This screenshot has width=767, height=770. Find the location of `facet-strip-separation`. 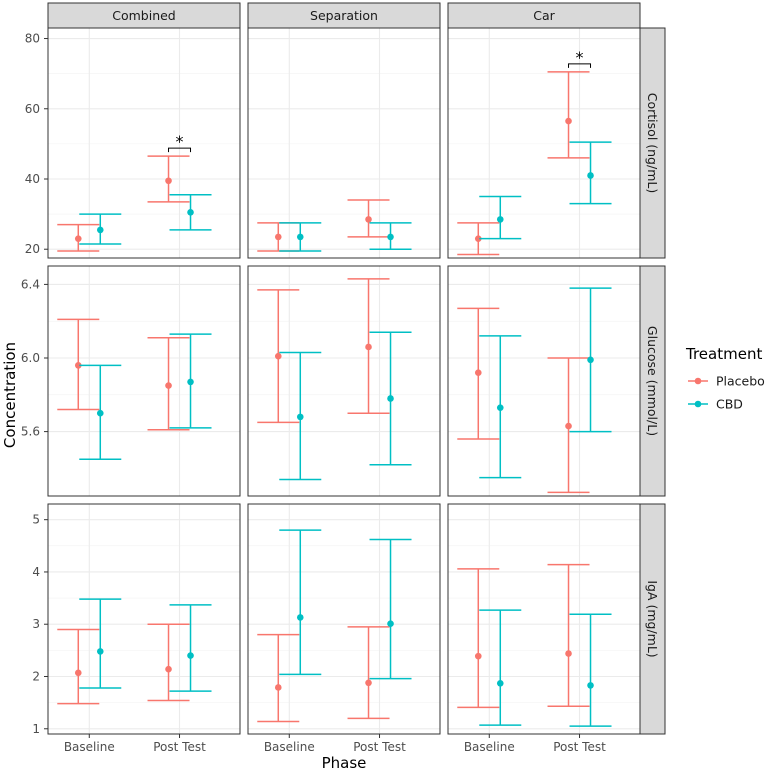

facet-strip-separation is located at coordinates (344, 15).